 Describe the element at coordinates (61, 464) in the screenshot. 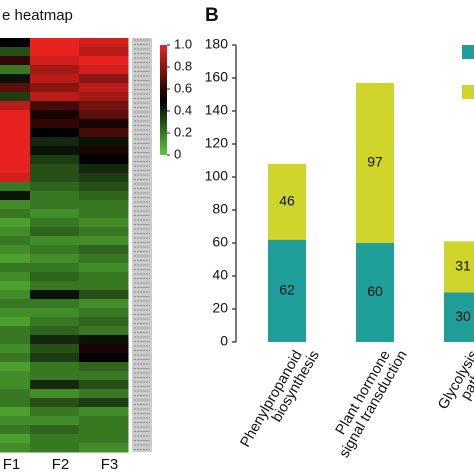

I see `column-label: F2` at that location.